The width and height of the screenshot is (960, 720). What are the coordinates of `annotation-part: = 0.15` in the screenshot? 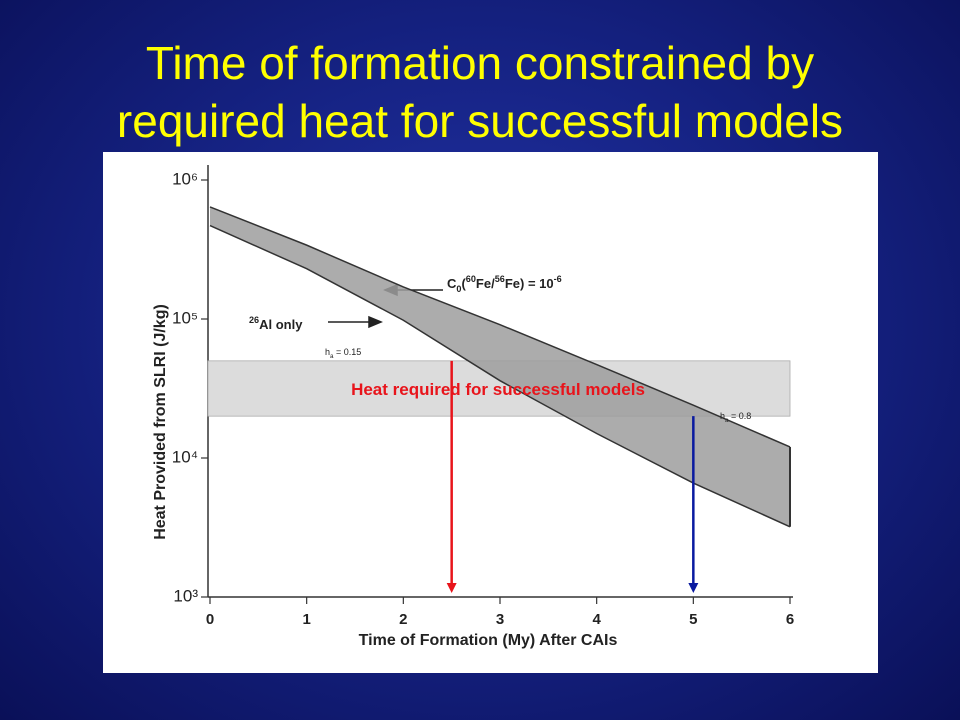 It's located at (348, 352).